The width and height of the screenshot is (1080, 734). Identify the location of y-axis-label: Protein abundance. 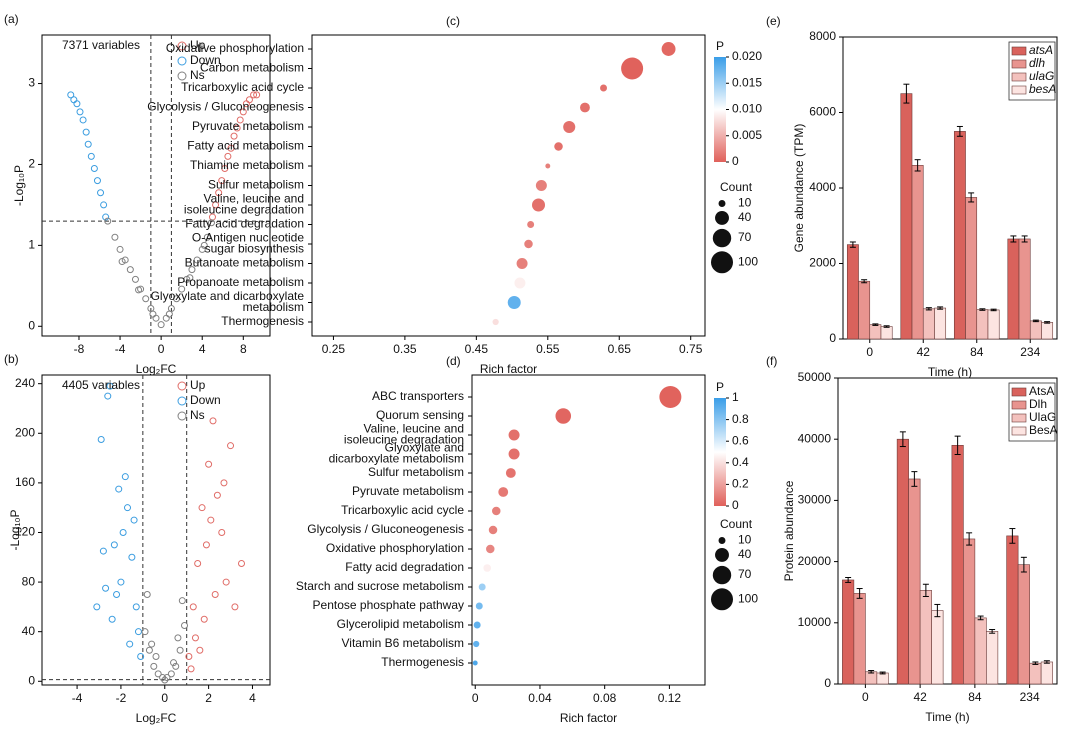
(789, 530).